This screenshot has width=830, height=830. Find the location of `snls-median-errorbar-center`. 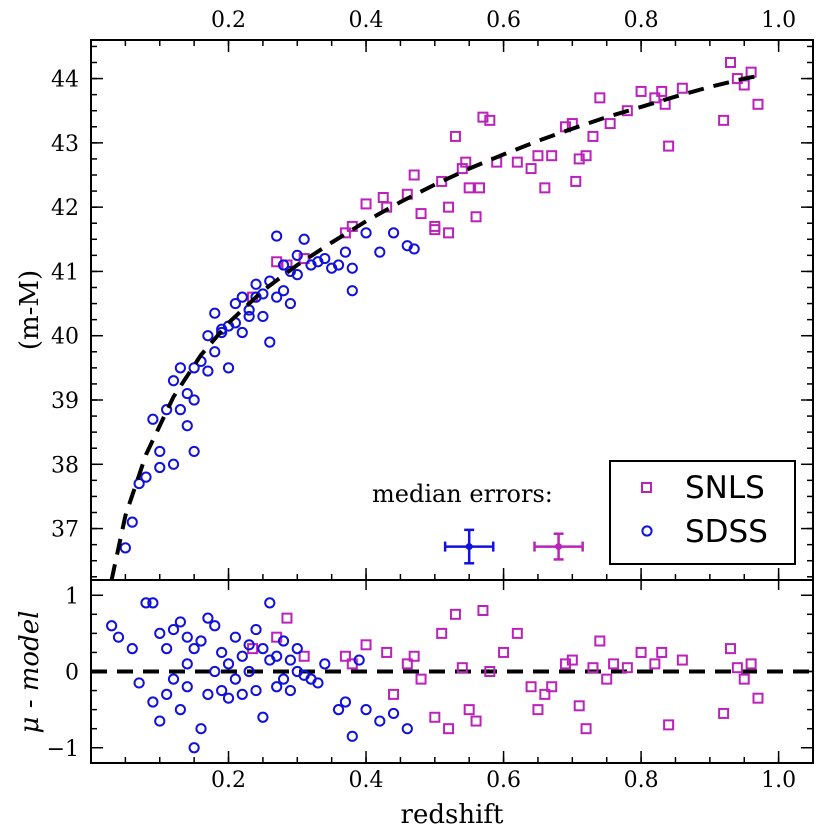

snls-median-errorbar-center is located at coordinates (559, 547).